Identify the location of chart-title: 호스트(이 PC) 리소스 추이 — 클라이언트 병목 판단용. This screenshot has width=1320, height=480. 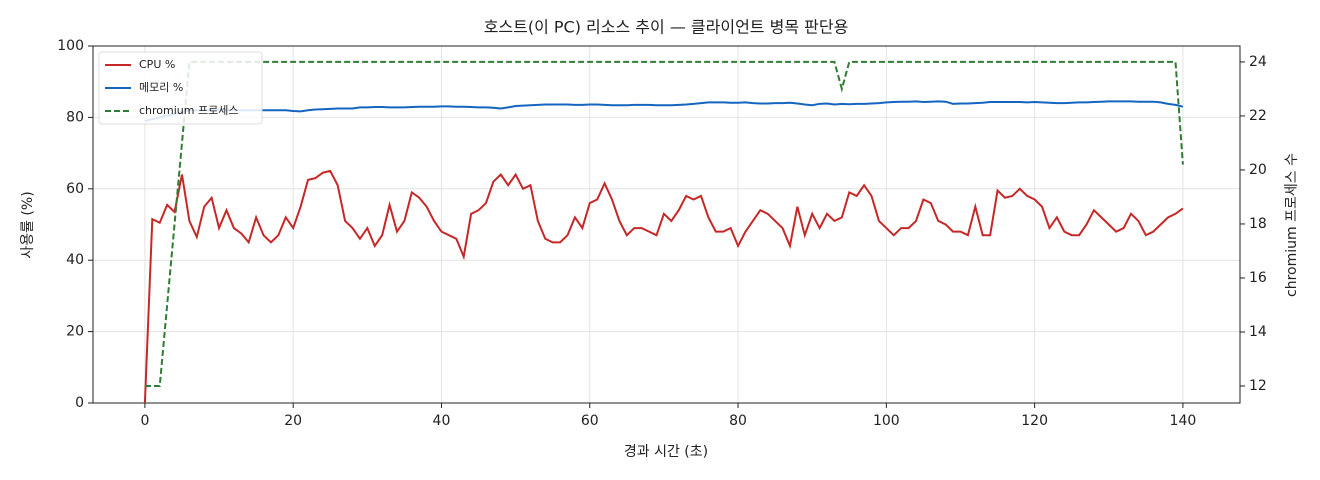
(666, 27).